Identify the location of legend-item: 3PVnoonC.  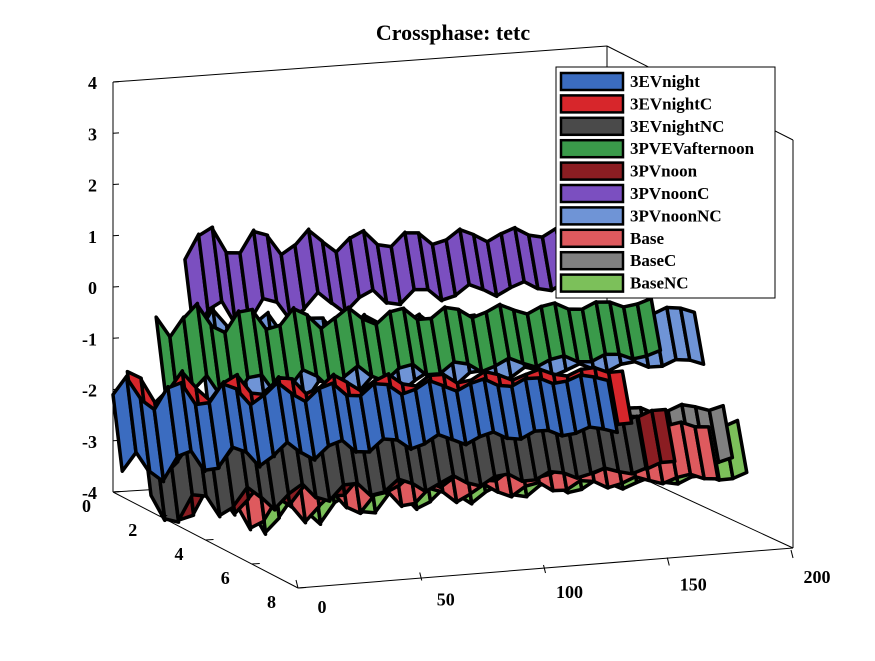
(635, 193).